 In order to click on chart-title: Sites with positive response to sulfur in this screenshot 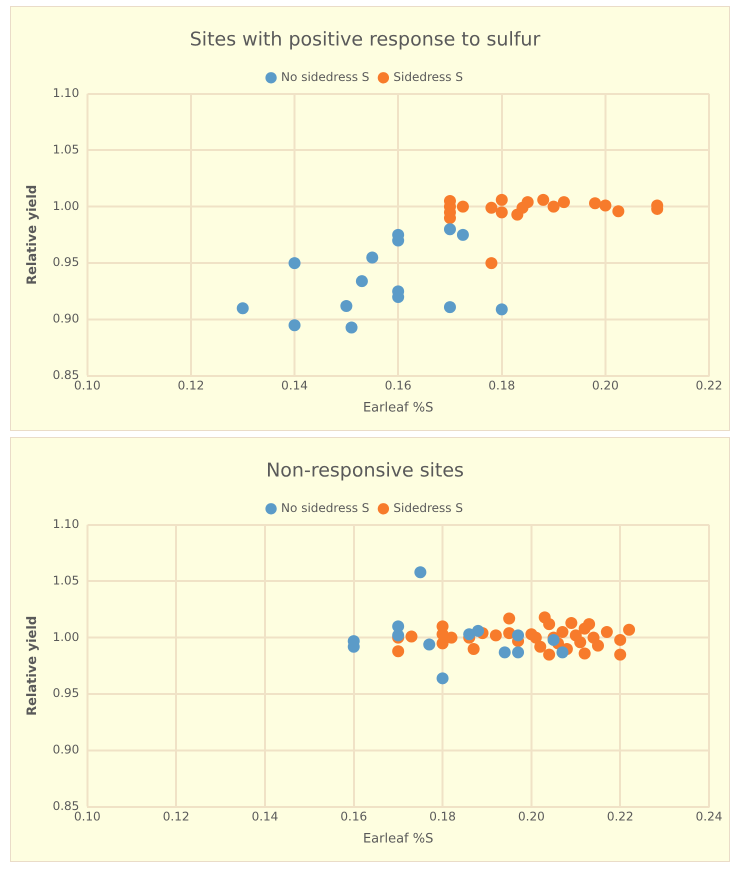, I will do `click(365, 39)`.